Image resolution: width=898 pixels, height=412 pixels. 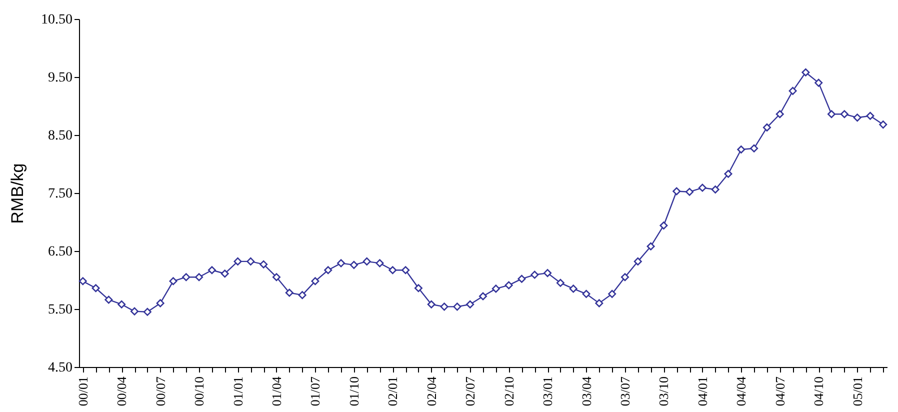 I want to click on x-tick-label: 02/07, so click(x=470, y=391).